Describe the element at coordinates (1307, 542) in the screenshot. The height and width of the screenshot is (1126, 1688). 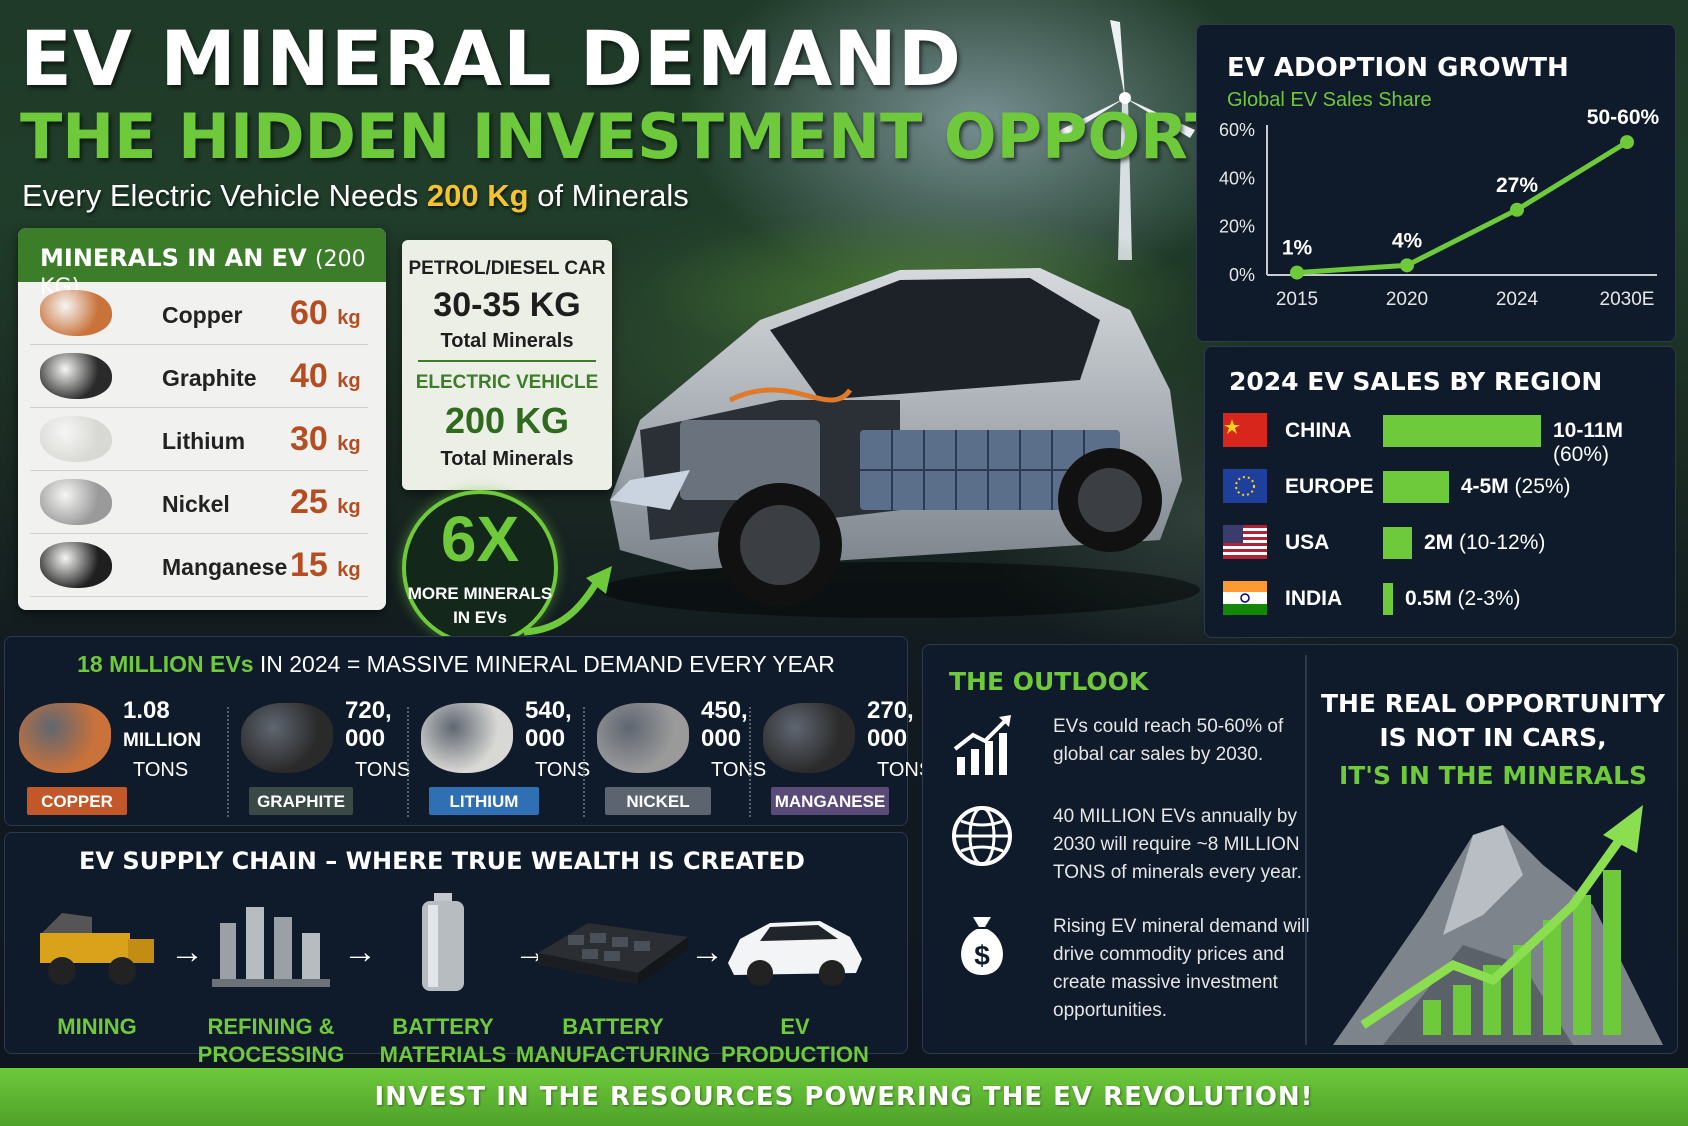
I see `region-name: USA` at that location.